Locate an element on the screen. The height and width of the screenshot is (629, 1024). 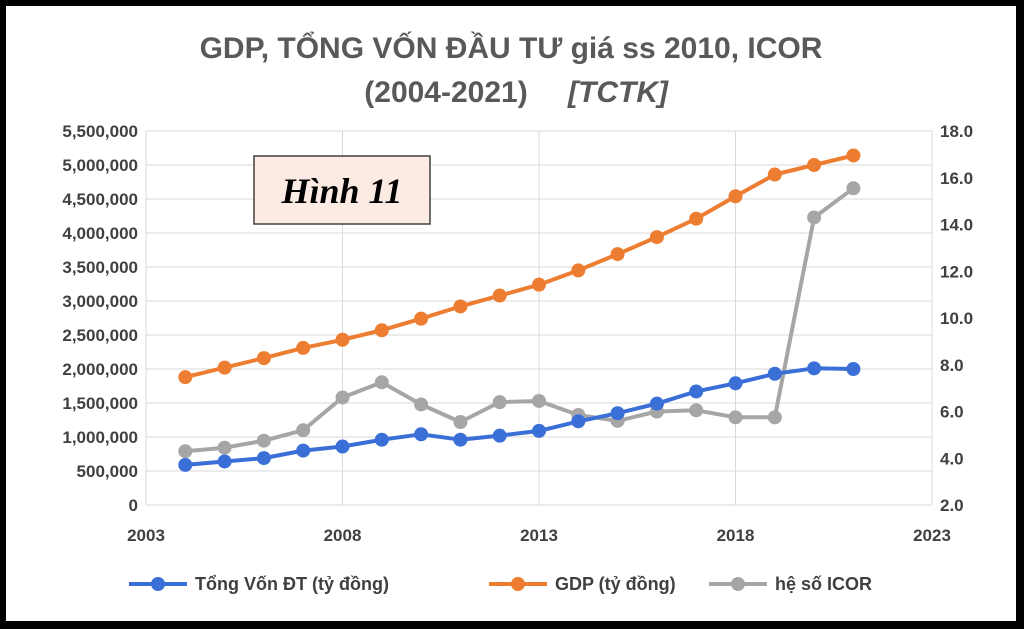
right-axis-ticks: 2.0 4.0 6.0 8.0 10.0 12.0 14.0 16.0 18.0 is located at coordinates (956, 318).